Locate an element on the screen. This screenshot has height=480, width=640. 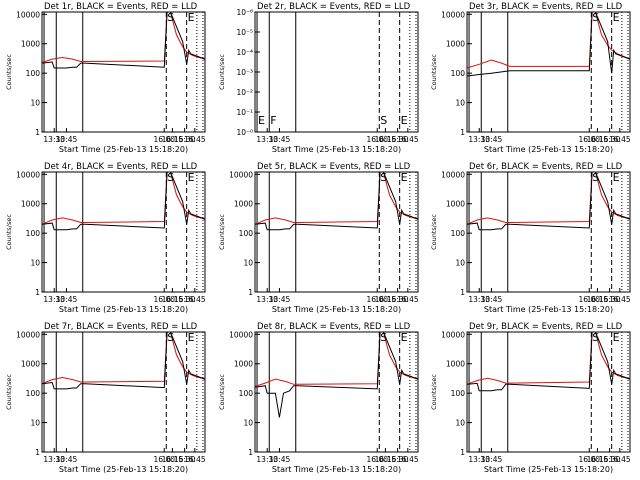
y-tick-label: 10⁻⁰ is located at coordinates (244, 132).